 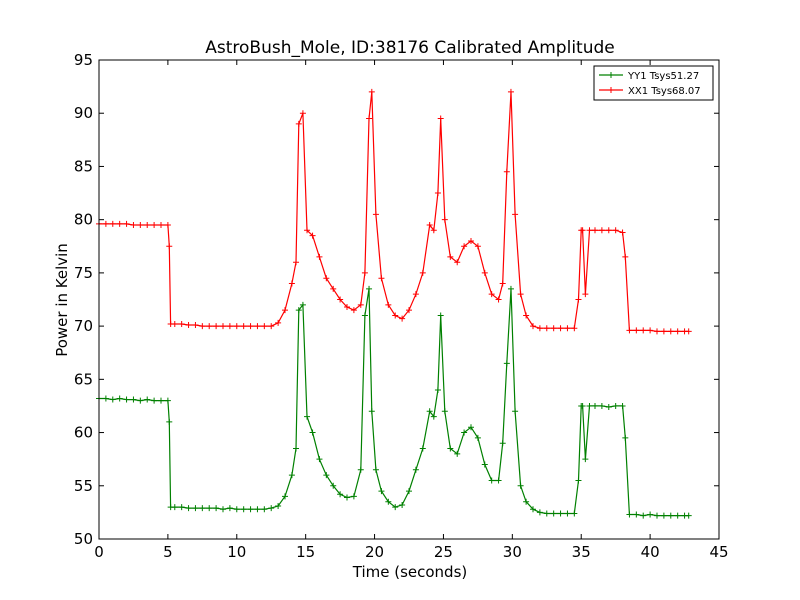 I want to click on y-tick-label: 50, so click(x=83, y=539).